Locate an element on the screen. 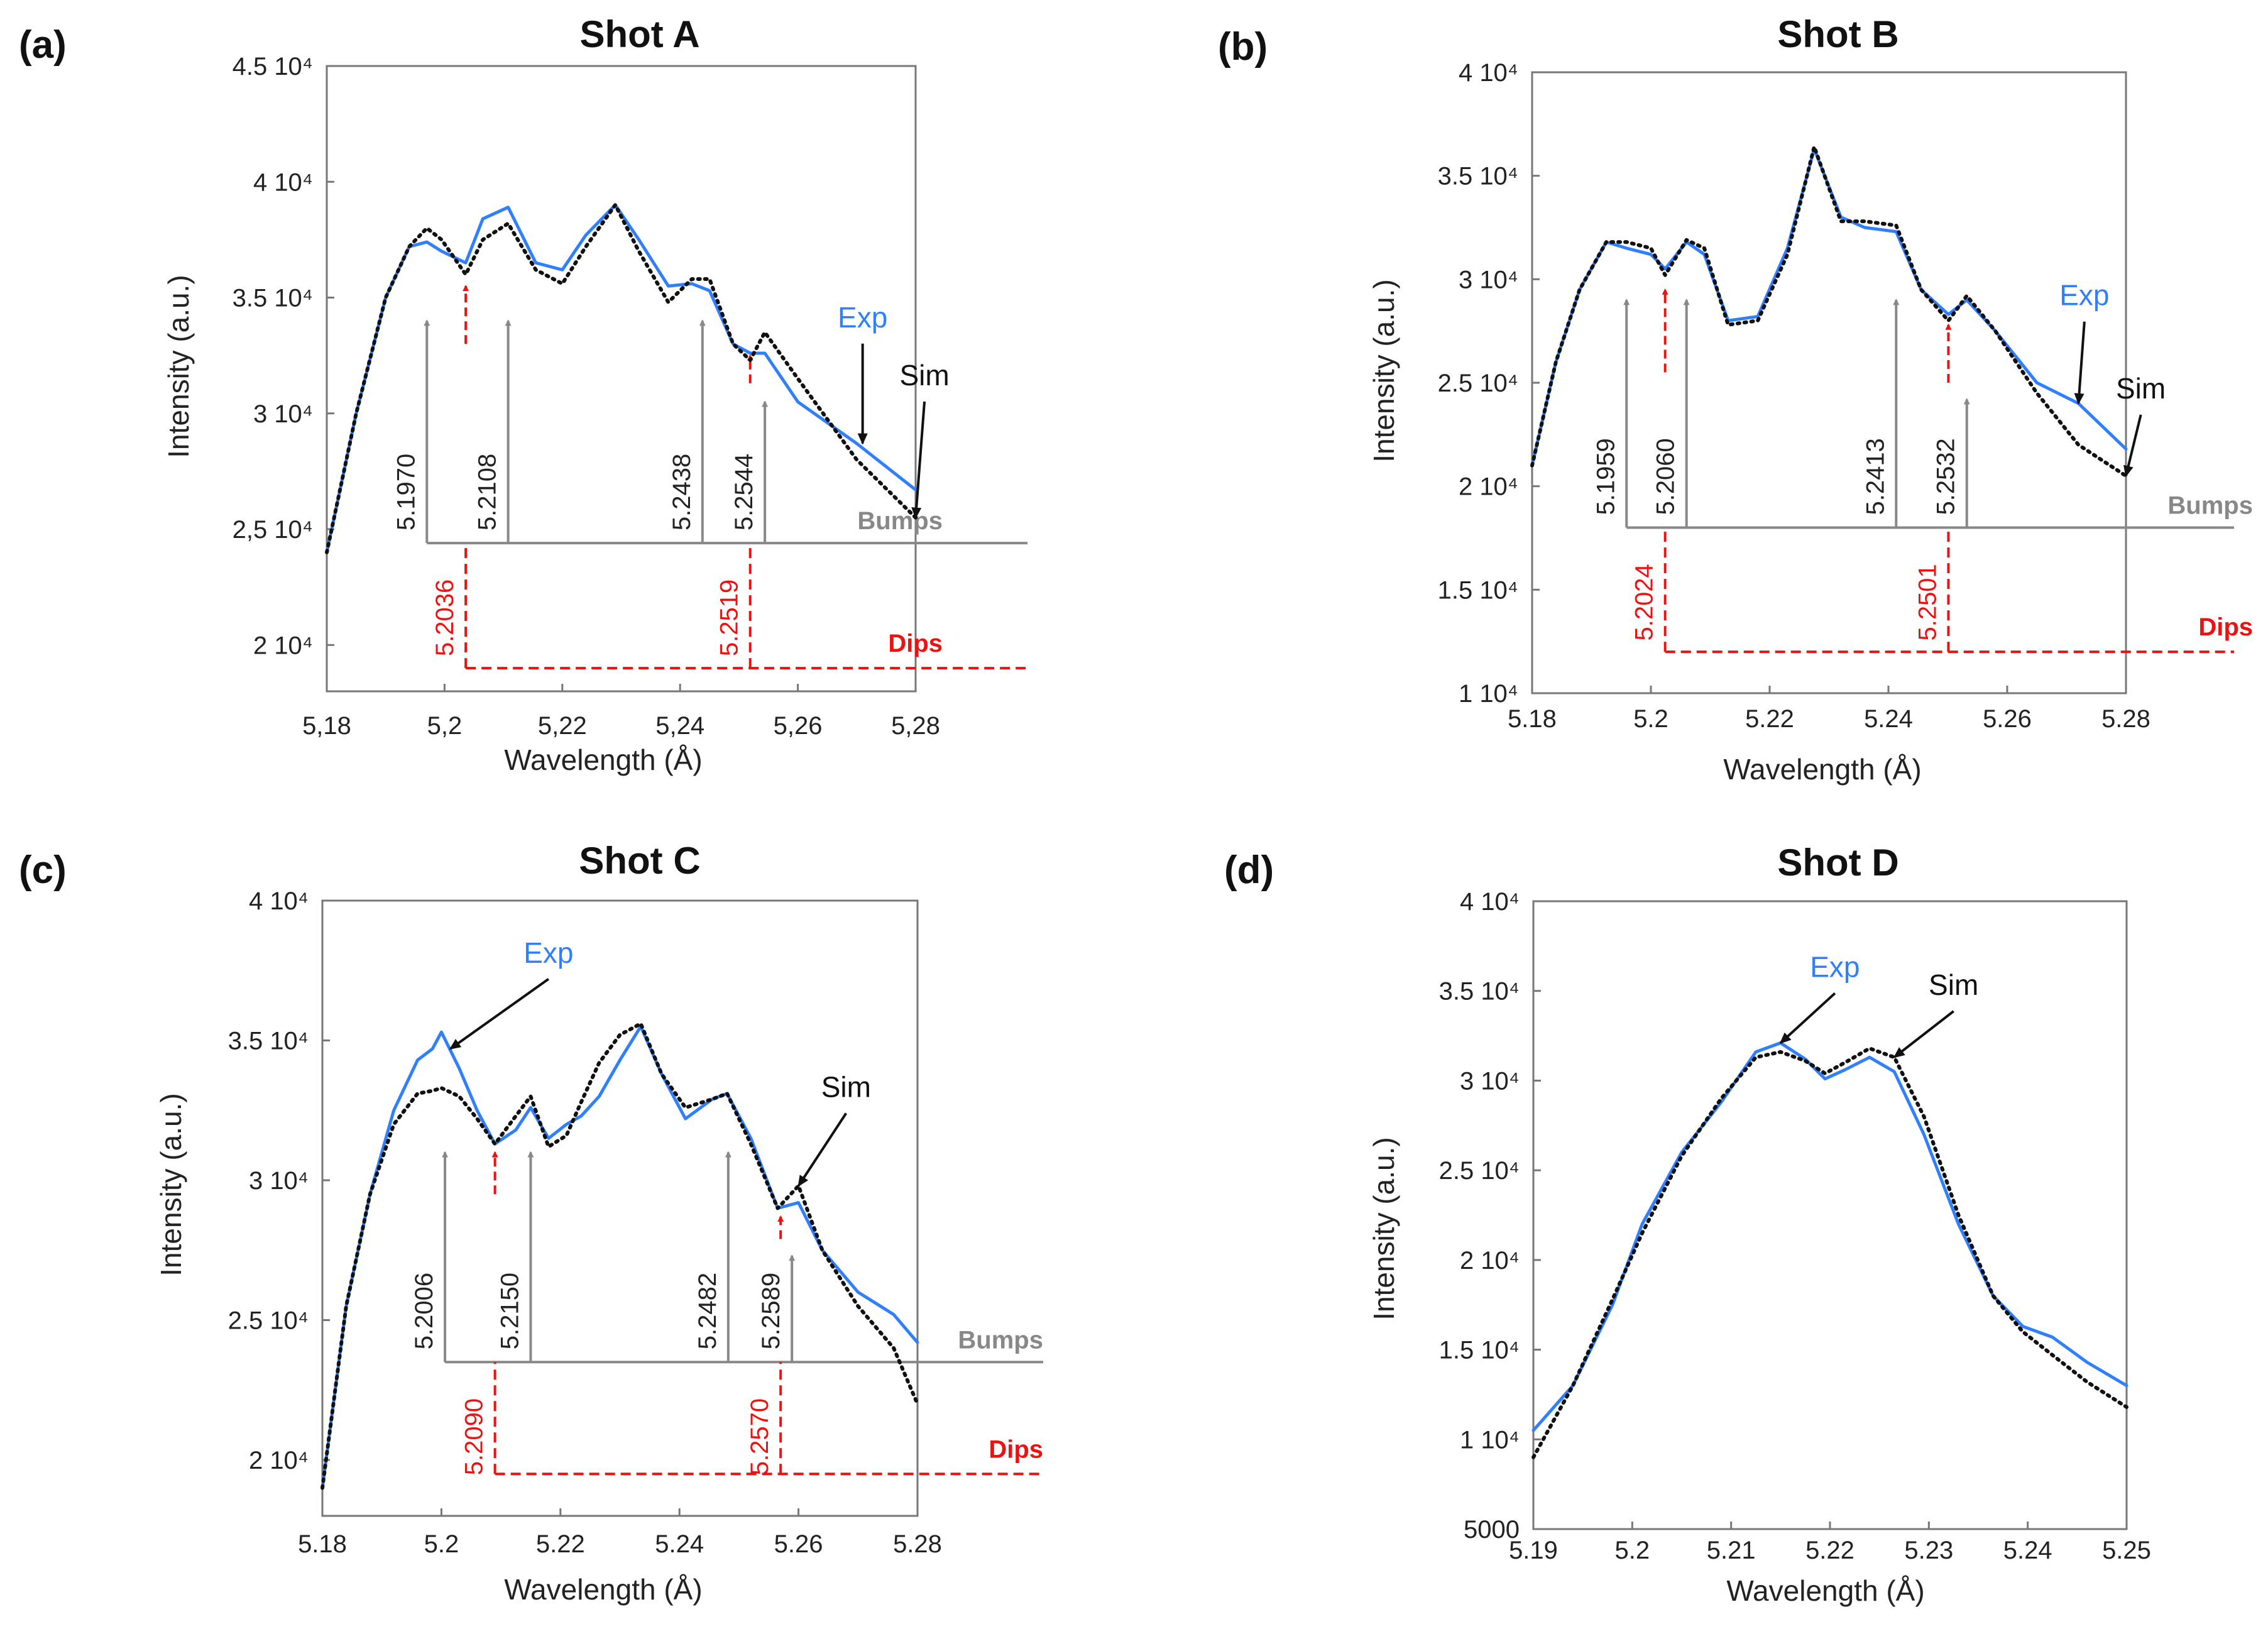 This screenshot has width=2268, height=1629. panel-label: (b) is located at coordinates (1243, 47).